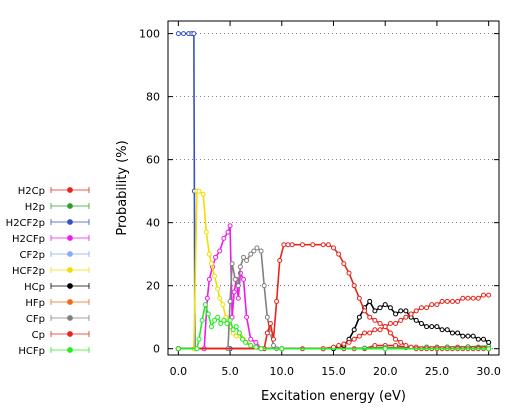 The image size is (521, 413). What do you see at coordinates (35, 207) in the screenshot?
I see `legend-label: H2p` at bounding box center [35, 207].